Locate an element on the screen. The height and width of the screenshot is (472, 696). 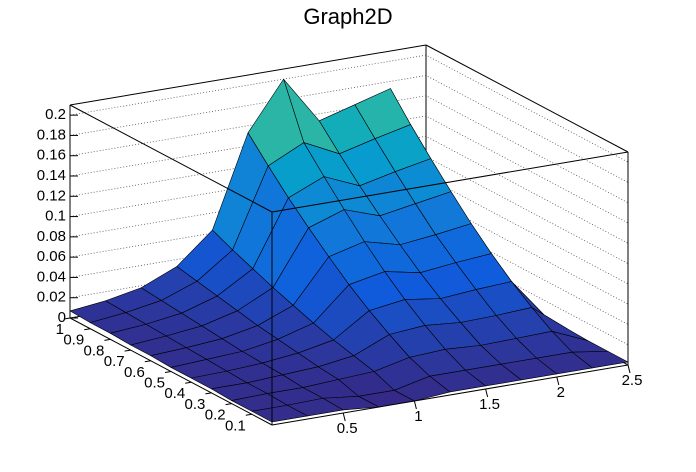
z-tick-label: 0.2 is located at coordinates (55, 114).